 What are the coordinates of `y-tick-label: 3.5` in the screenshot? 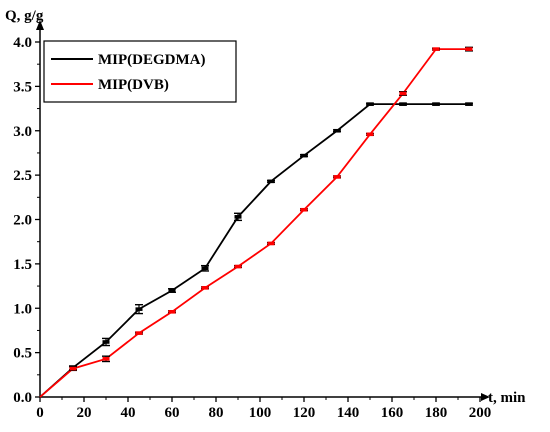 It's located at (22, 87).